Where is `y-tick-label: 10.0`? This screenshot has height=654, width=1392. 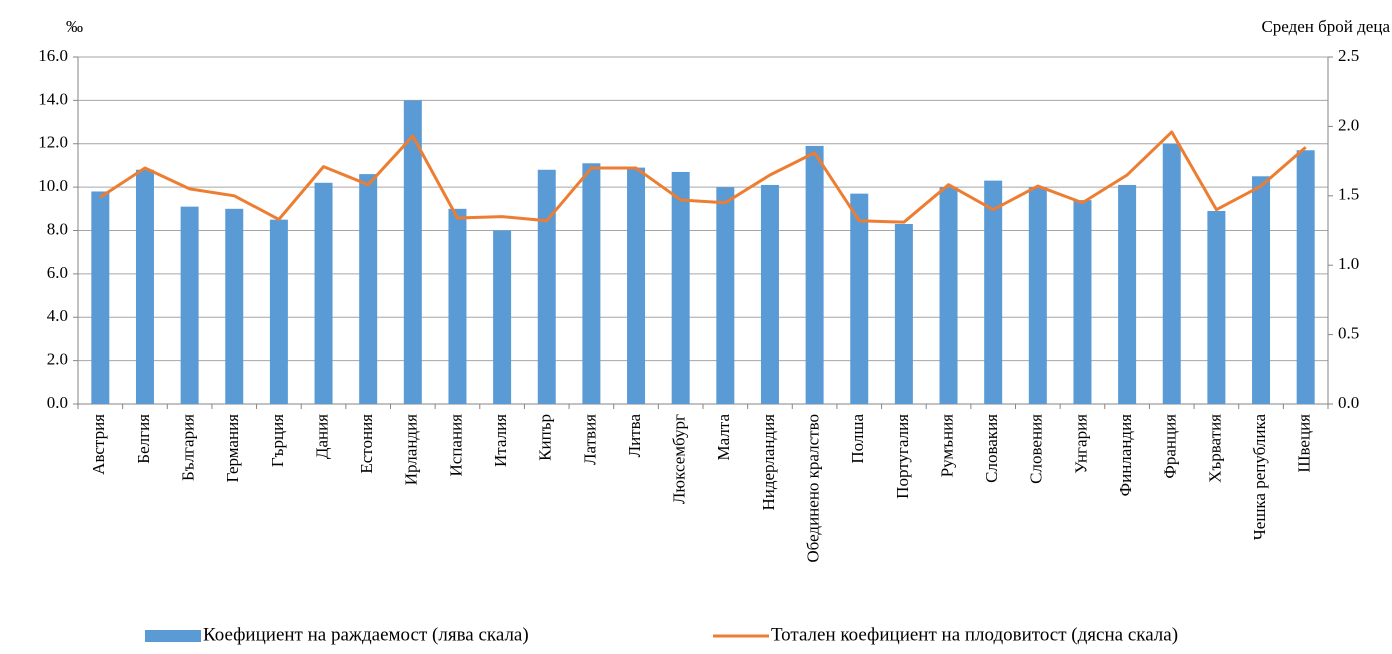
y-tick-label: 10.0 is located at coordinates (53, 185).